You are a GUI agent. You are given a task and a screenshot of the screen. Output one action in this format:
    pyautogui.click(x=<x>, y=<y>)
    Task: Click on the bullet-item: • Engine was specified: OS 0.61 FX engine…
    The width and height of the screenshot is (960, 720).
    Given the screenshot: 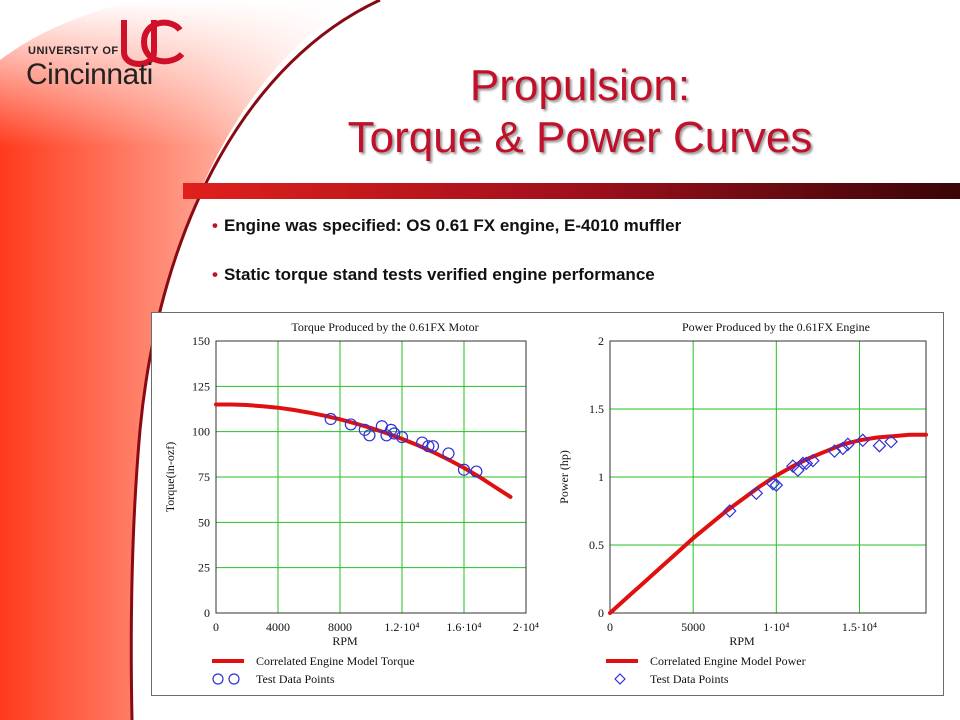 What is the action you would take?
    pyautogui.click(x=572, y=226)
    